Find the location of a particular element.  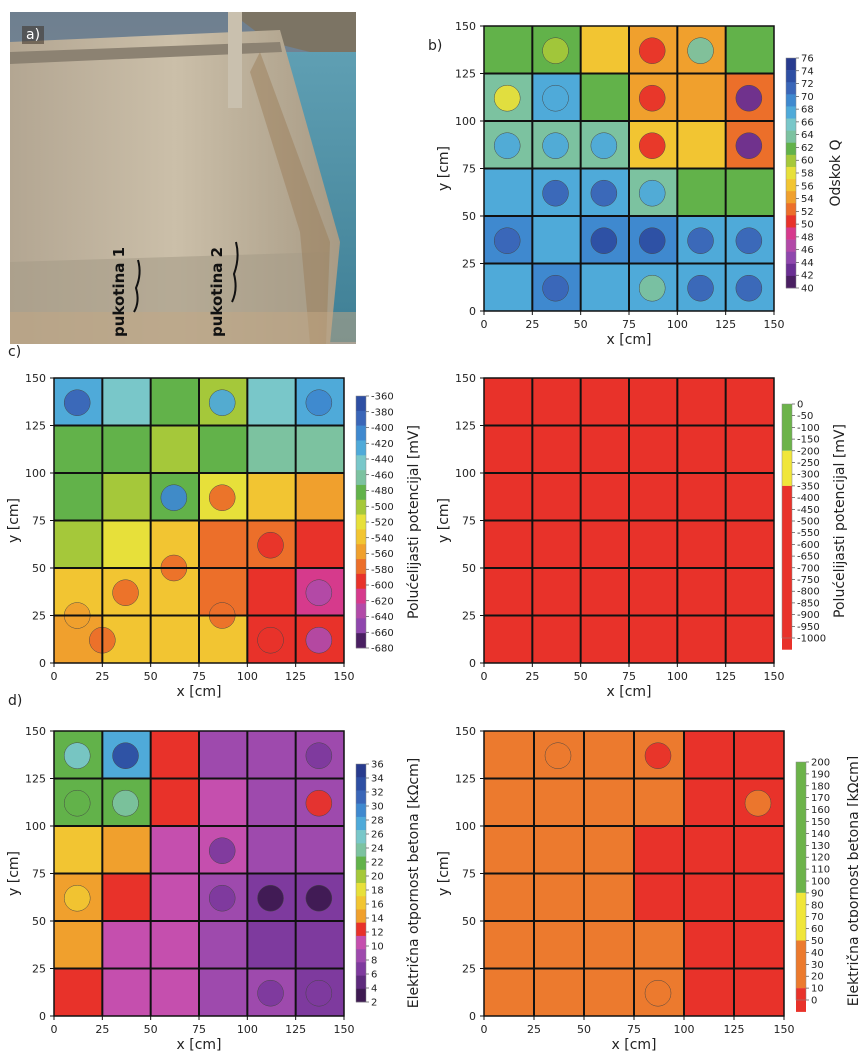

colorbar-tick-label: 6 is located at coordinates (374, 975).